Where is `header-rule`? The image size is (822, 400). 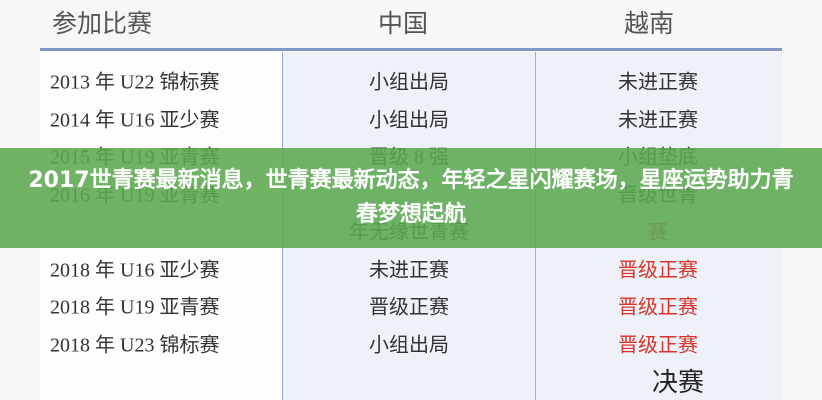 header-rule is located at coordinates (411, 49).